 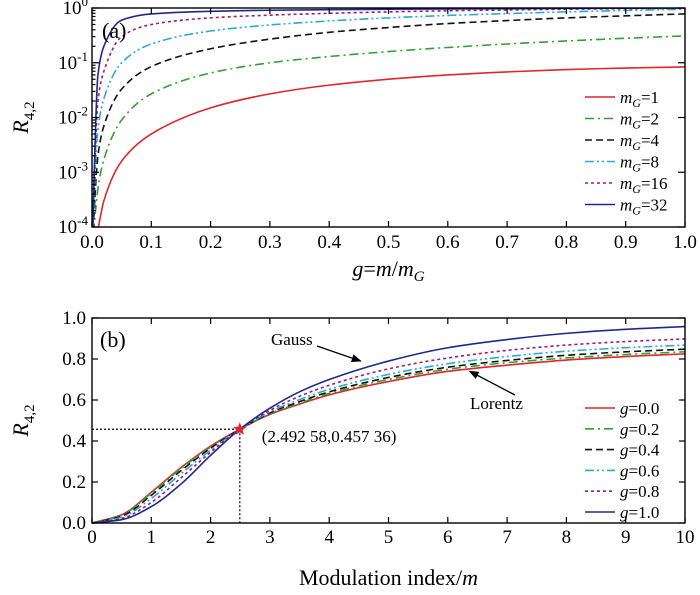 I want to click on legend-label-g-0.8: g=0.8, so click(x=639, y=491).